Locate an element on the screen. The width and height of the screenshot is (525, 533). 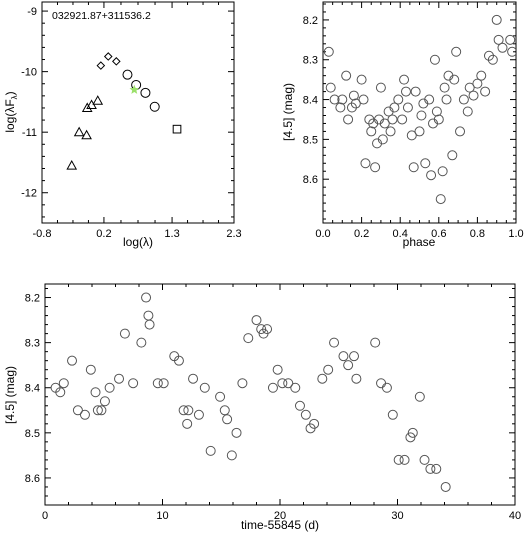
time-x-tick-label: 20 is located at coordinates (280, 516).